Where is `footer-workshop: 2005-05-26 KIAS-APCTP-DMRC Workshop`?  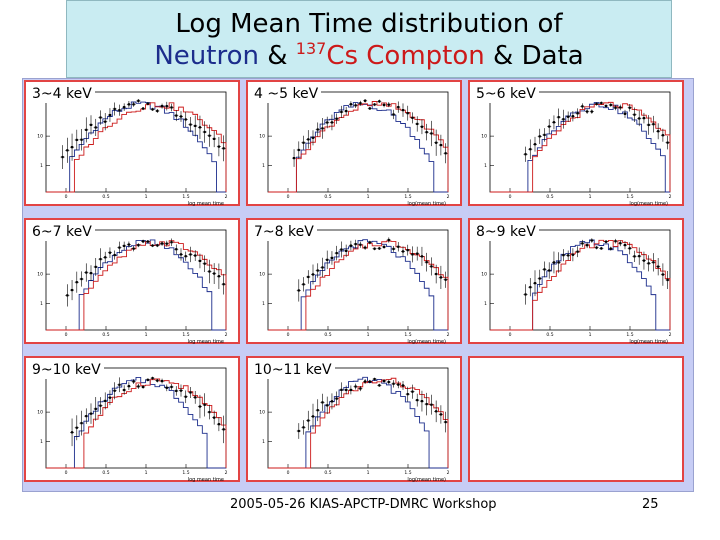 footer-workshop: 2005-05-26 KIAS-APCTP-DMRC Workshop is located at coordinates (363, 504).